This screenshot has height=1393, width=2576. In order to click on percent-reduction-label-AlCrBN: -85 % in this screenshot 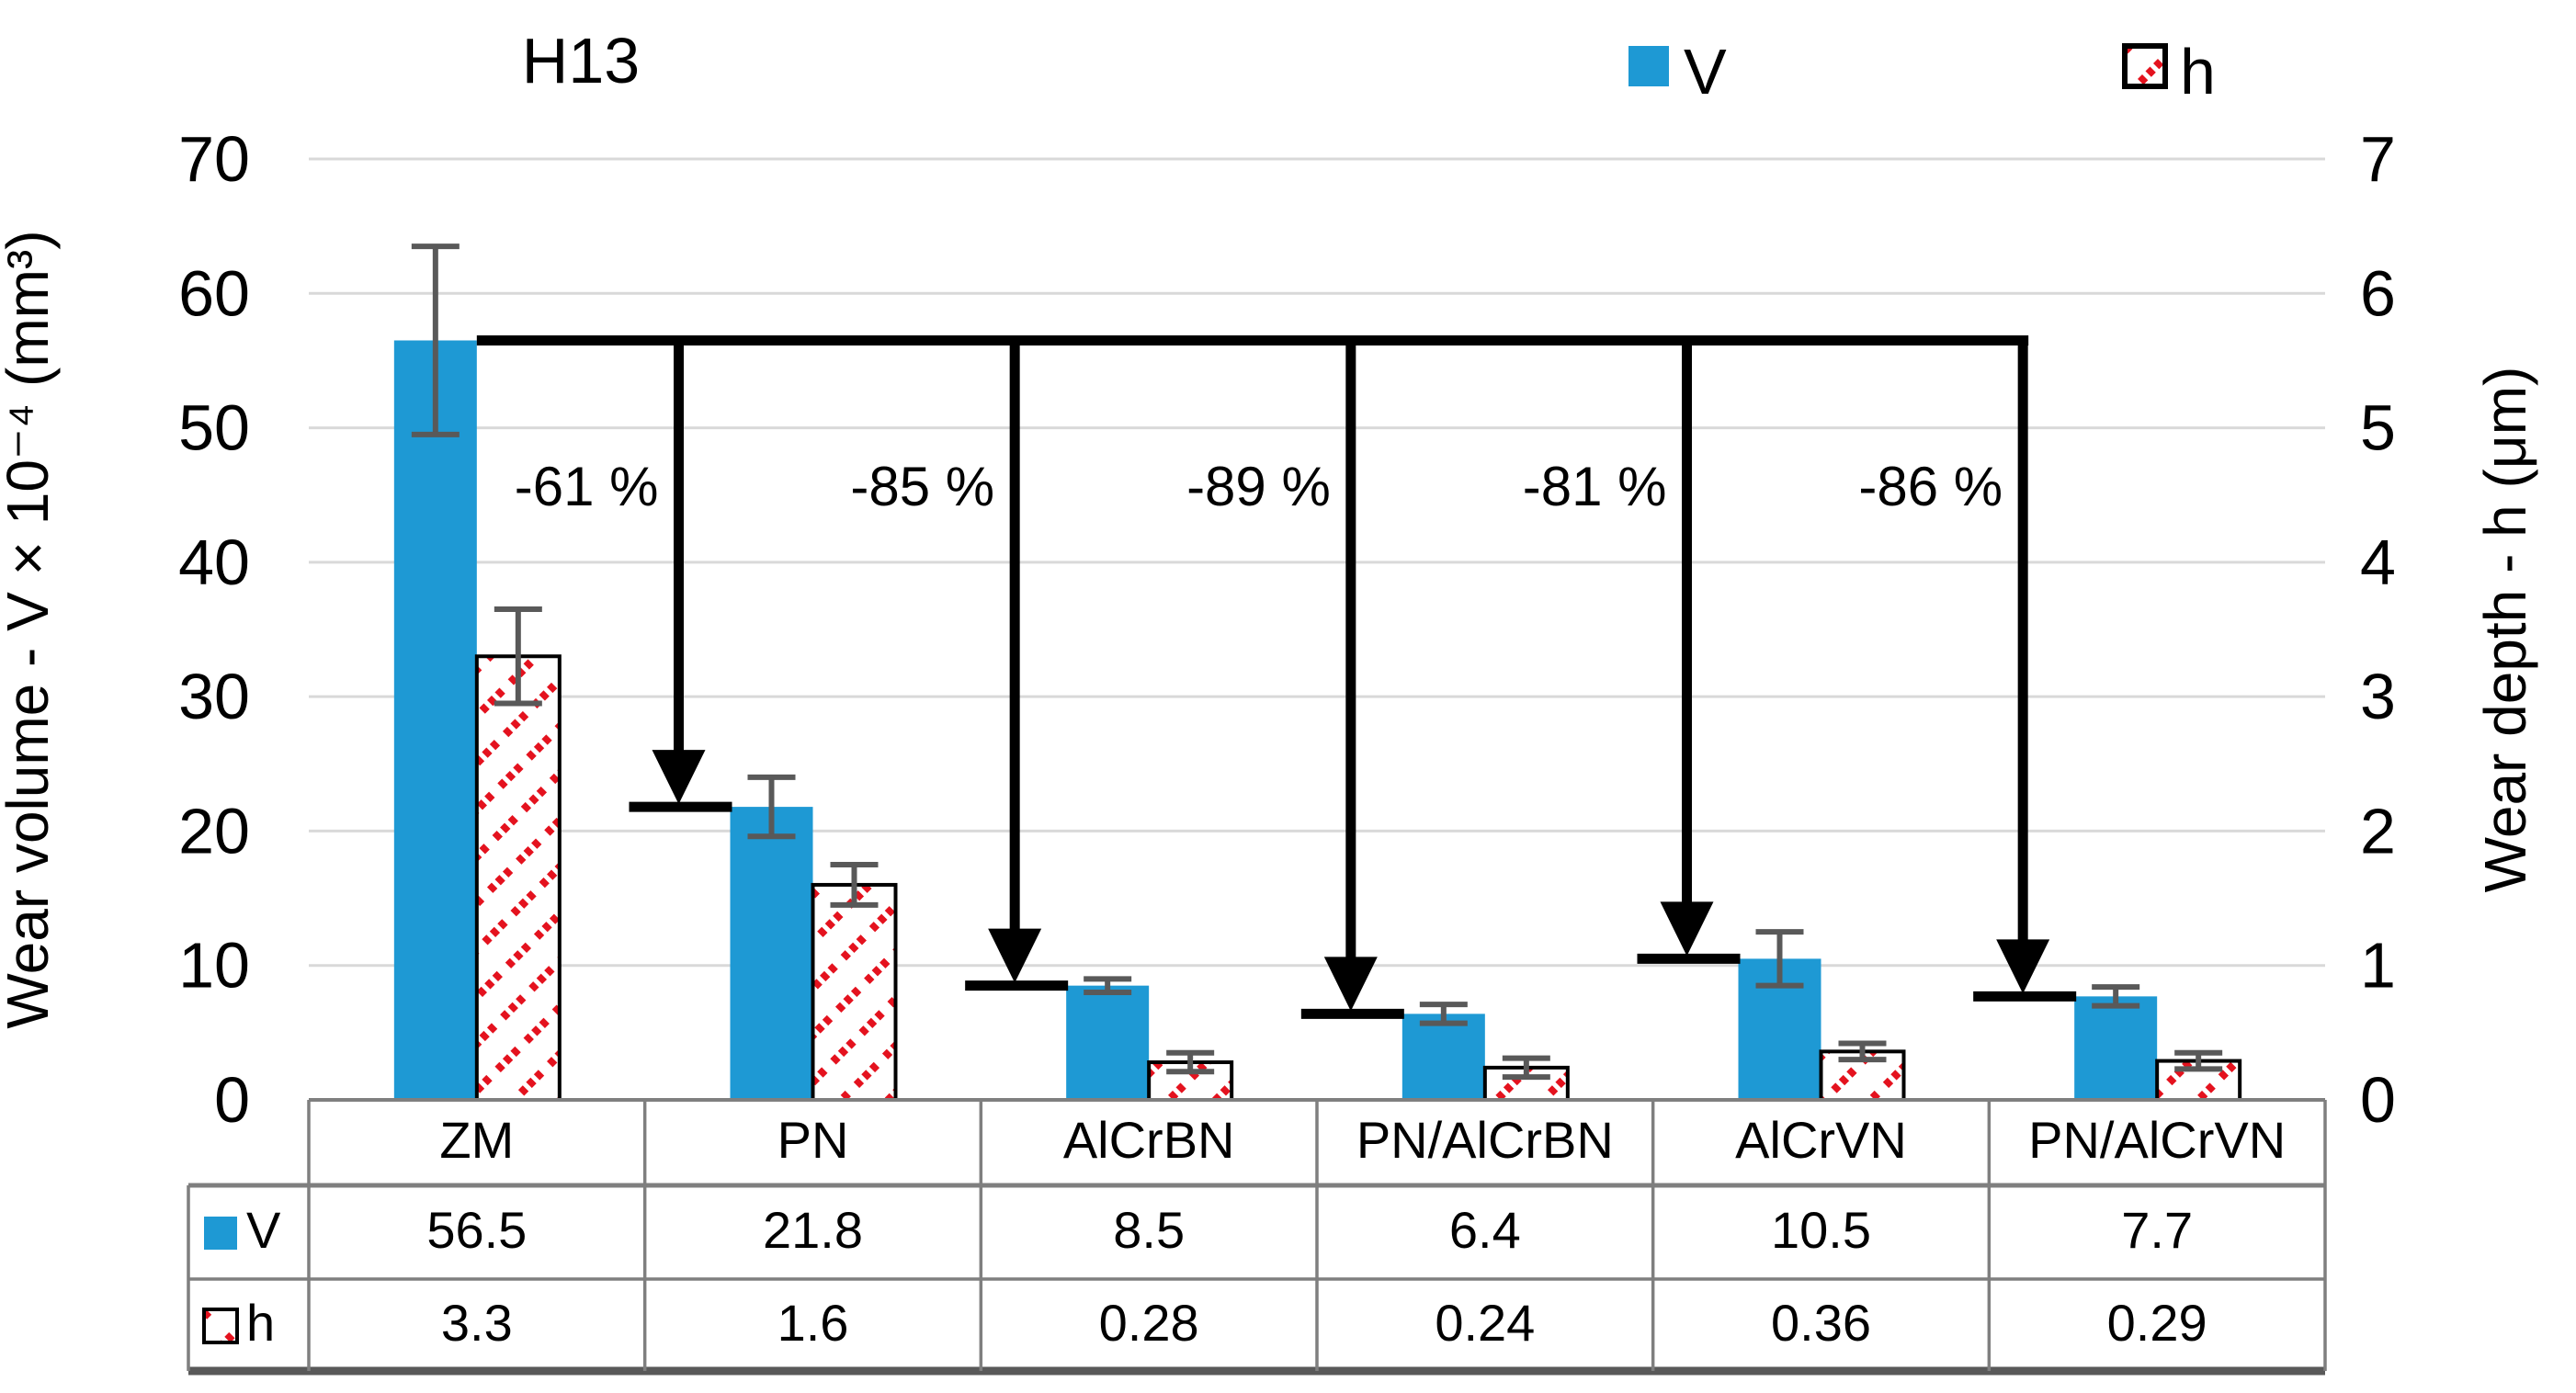, I will do `click(922, 486)`.